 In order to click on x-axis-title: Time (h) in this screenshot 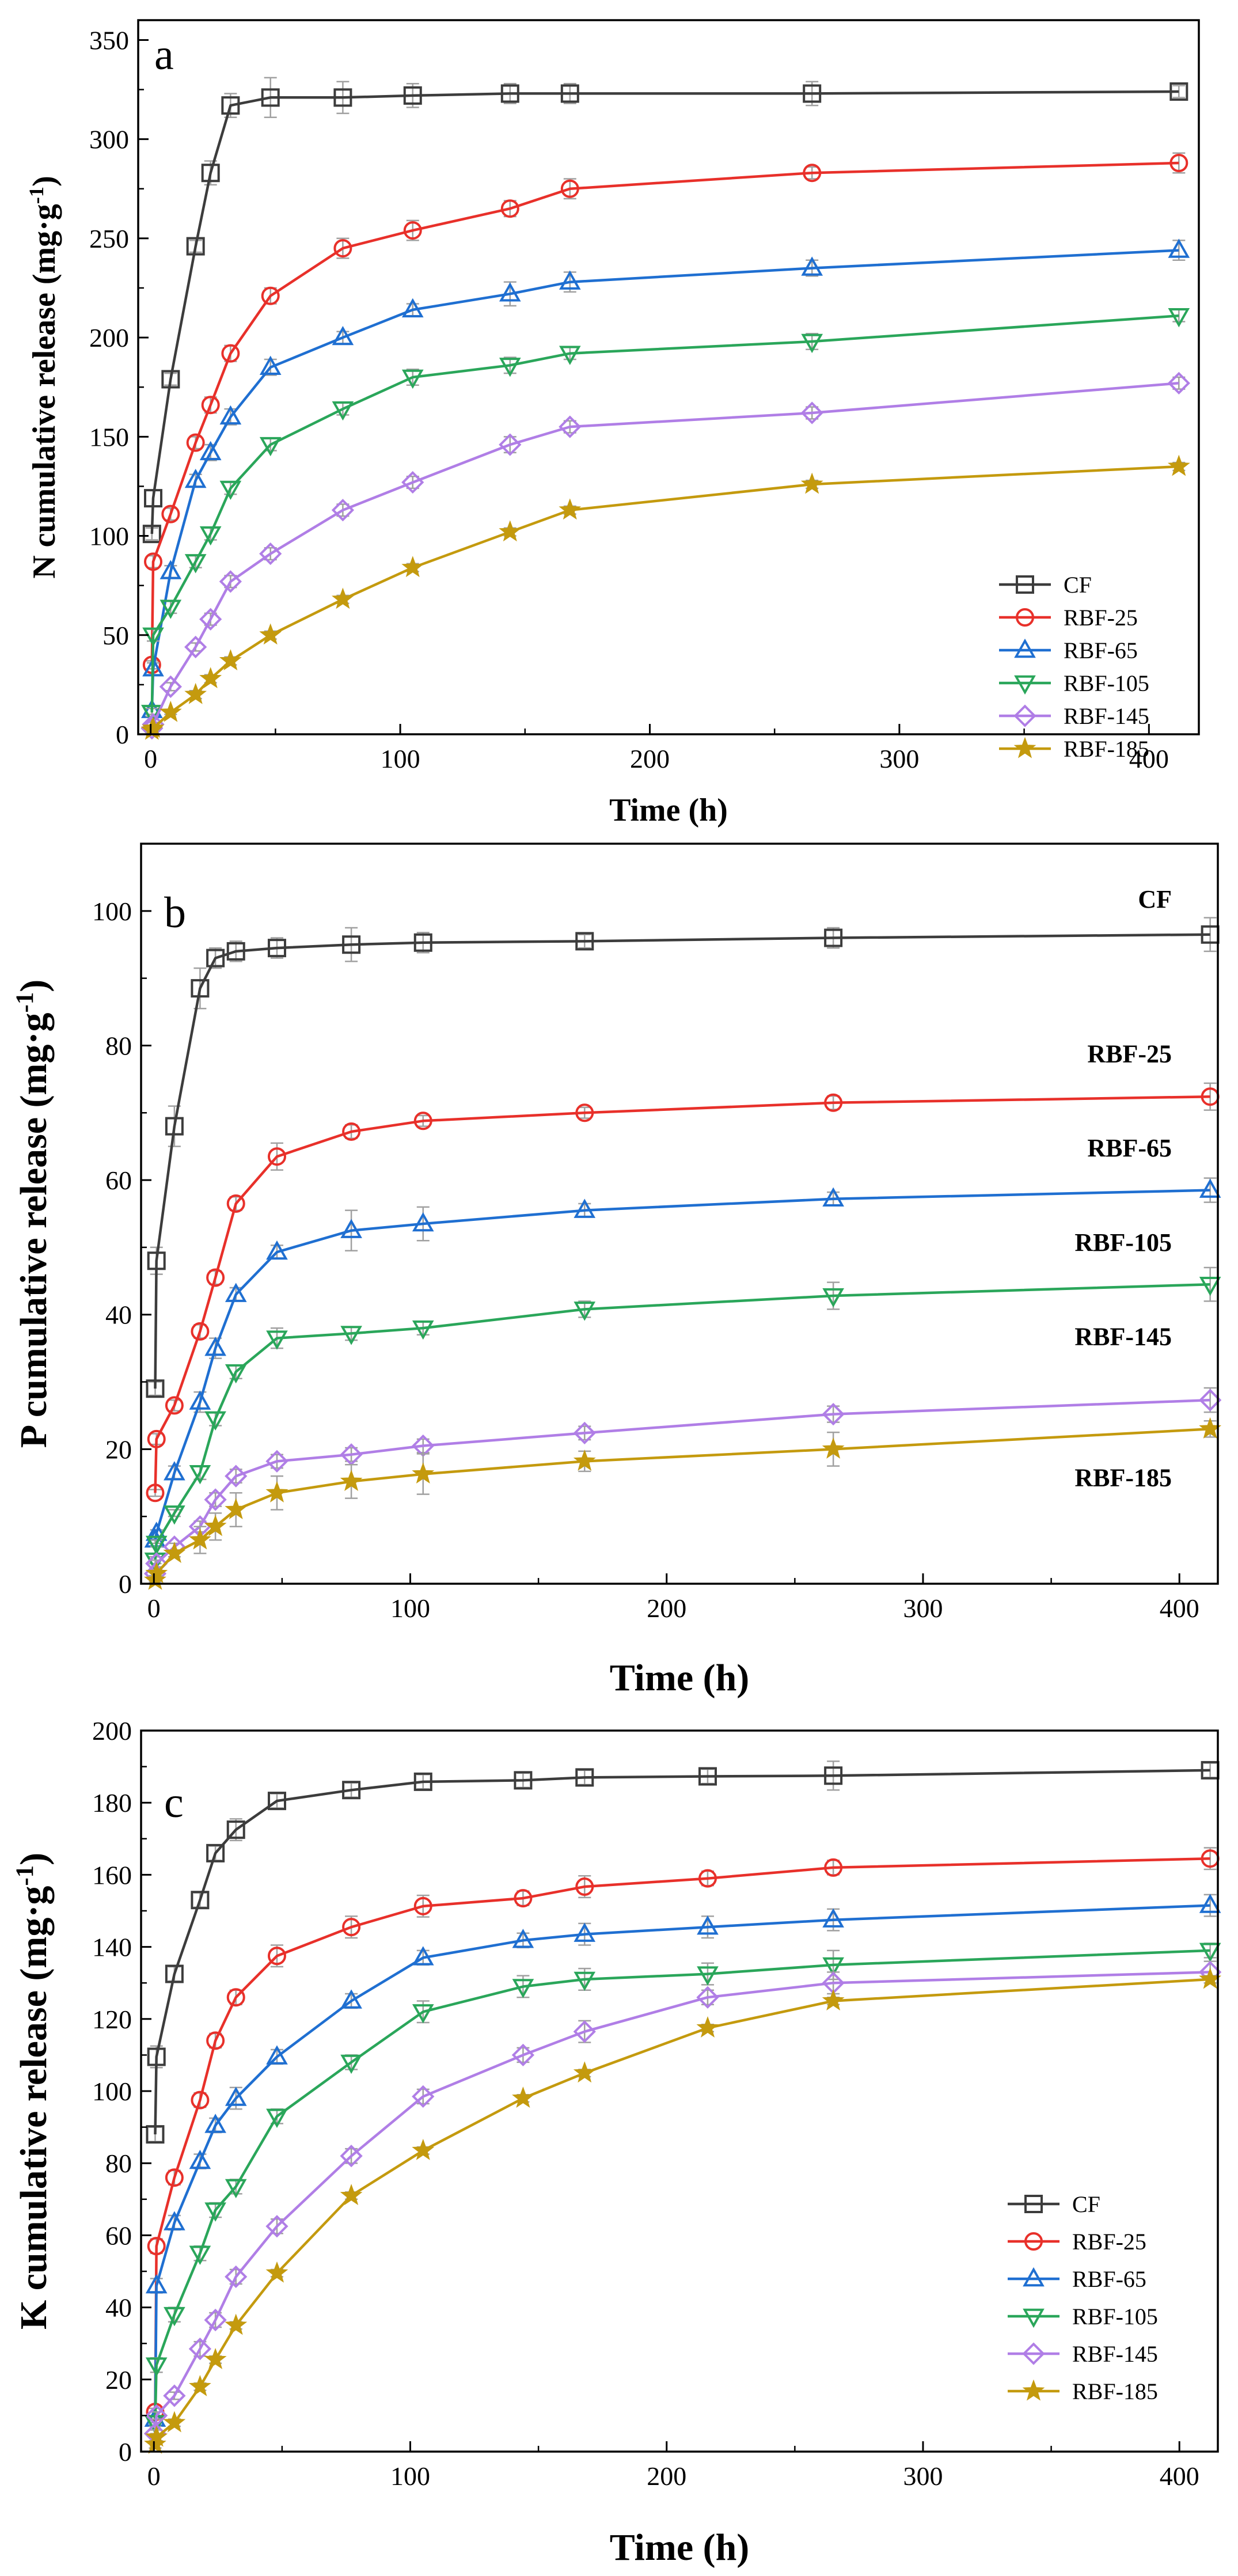, I will do `click(680, 2547)`.